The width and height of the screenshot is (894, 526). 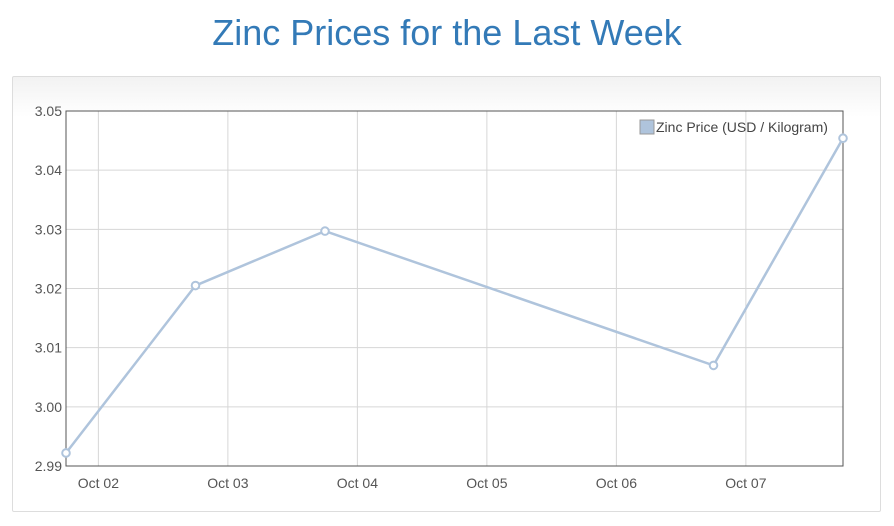 I want to click on x-tick-label: Oct 02, so click(x=98, y=483).